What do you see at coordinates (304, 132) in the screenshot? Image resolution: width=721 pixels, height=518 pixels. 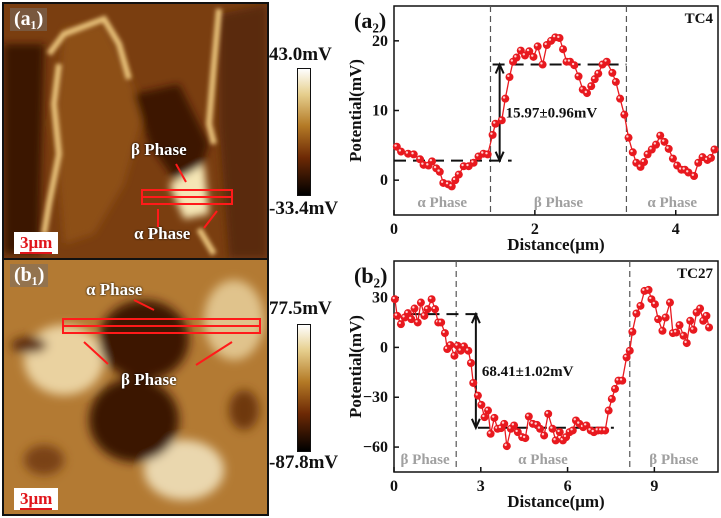 I see `colorbar-a1` at bounding box center [304, 132].